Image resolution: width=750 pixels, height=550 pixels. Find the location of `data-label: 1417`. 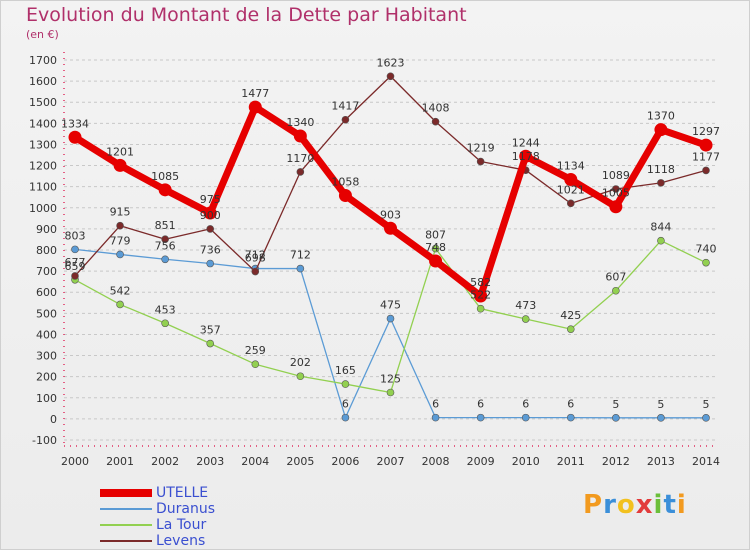

data-label: 1417 is located at coordinates (345, 106).